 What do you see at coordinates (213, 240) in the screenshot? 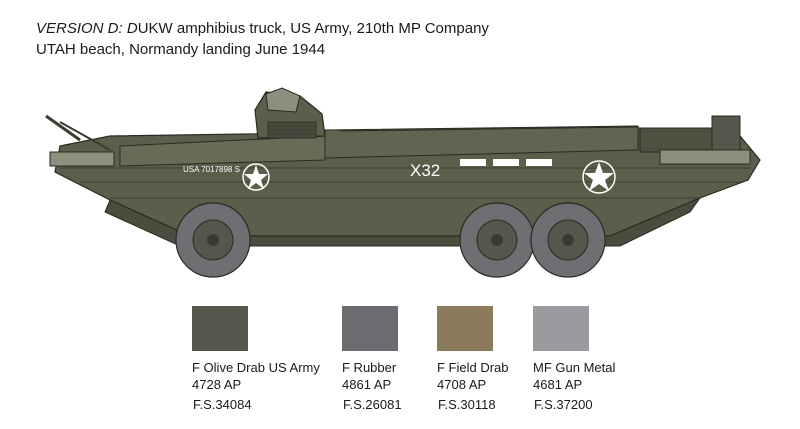
I see `front-wheel` at bounding box center [213, 240].